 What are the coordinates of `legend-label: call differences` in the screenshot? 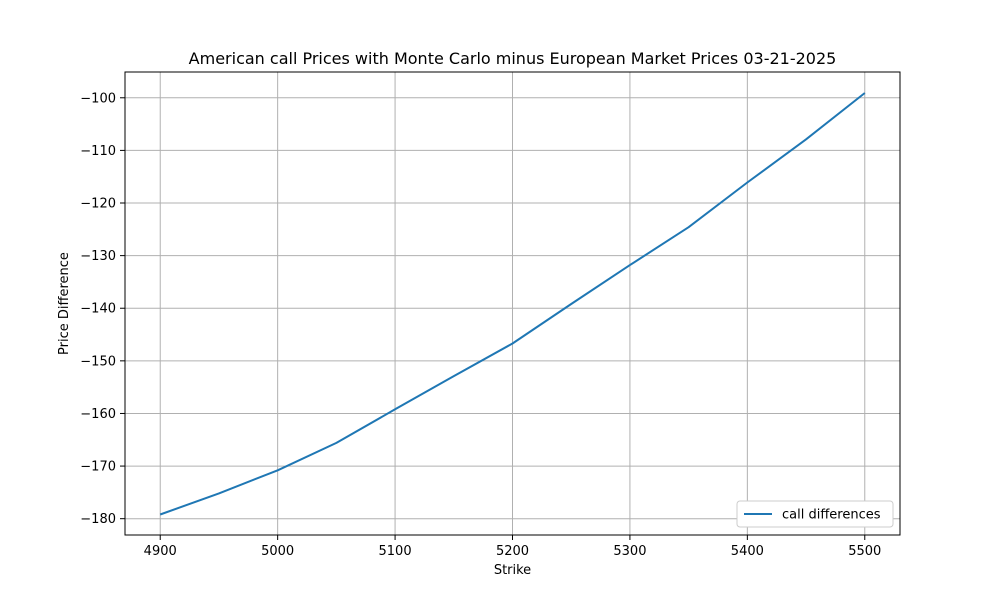 It's located at (831, 515).